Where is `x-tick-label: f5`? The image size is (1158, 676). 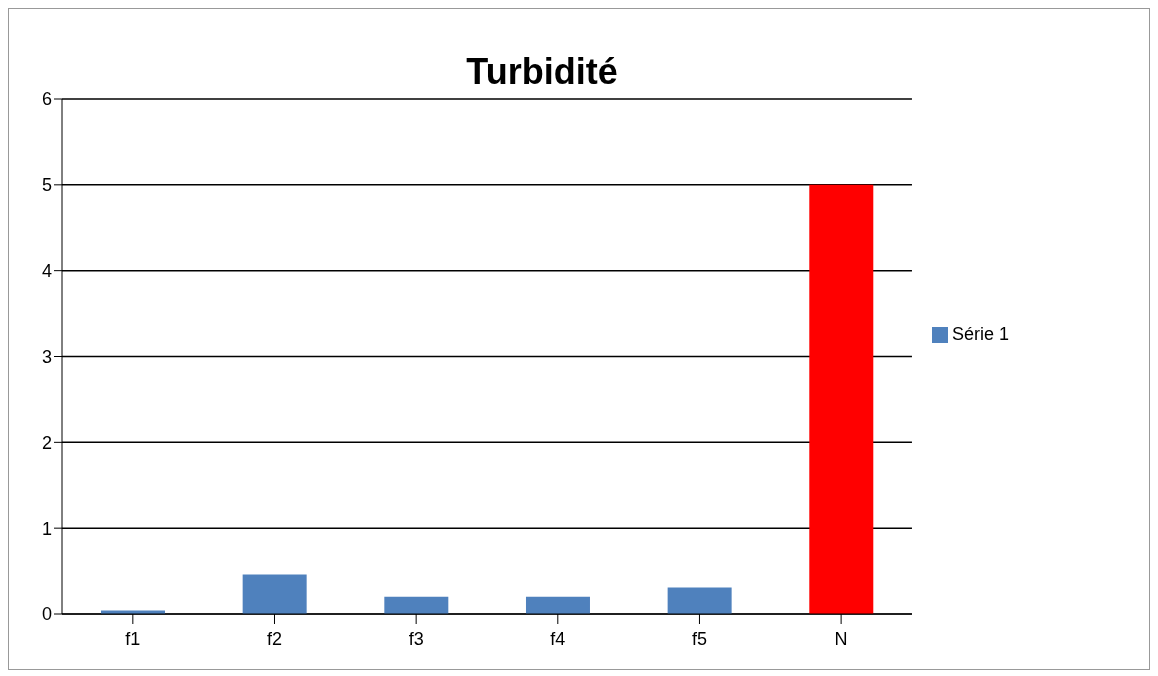 x-tick-label: f5 is located at coordinates (699, 638).